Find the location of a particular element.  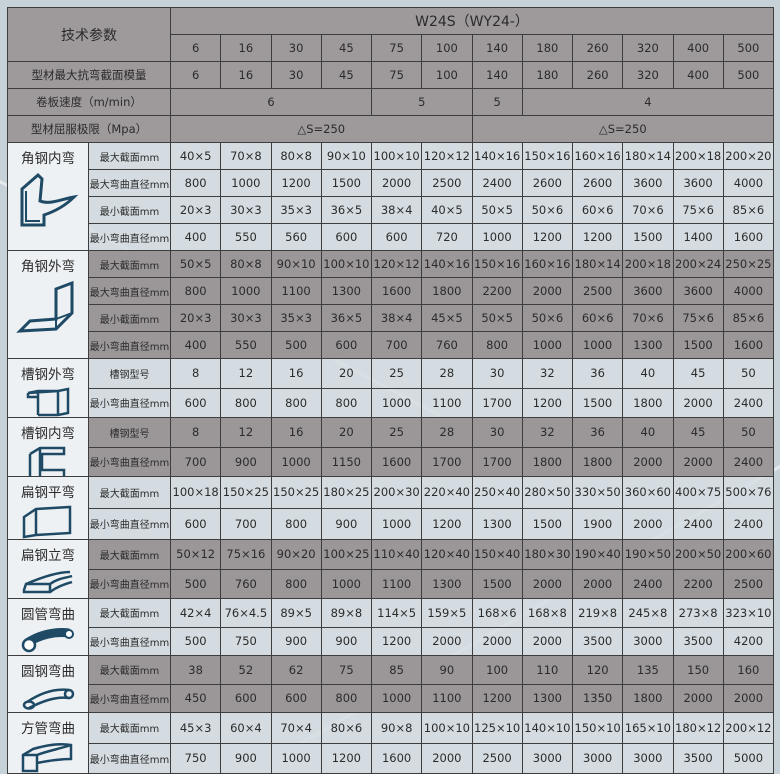

value-cell: 12 is located at coordinates (246, 373).